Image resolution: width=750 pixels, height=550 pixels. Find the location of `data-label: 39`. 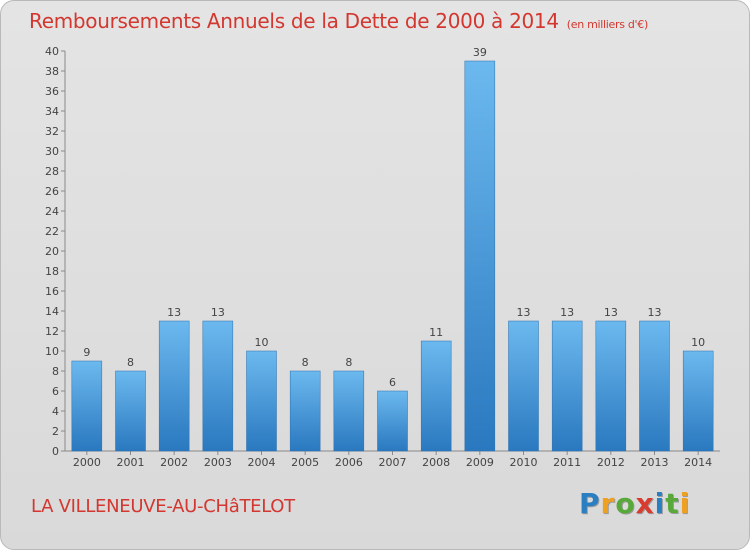

data-label: 39 is located at coordinates (480, 52).